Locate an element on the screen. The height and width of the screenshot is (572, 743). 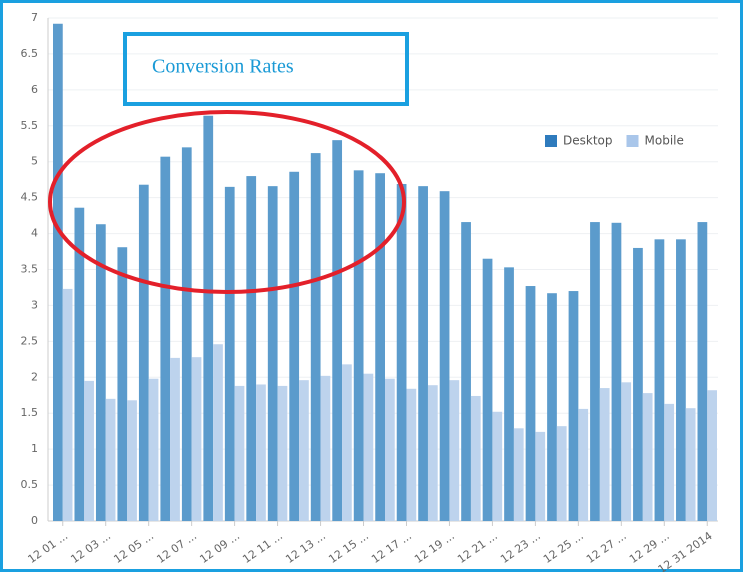
y-tick-label: 2 is located at coordinates (34, 376).